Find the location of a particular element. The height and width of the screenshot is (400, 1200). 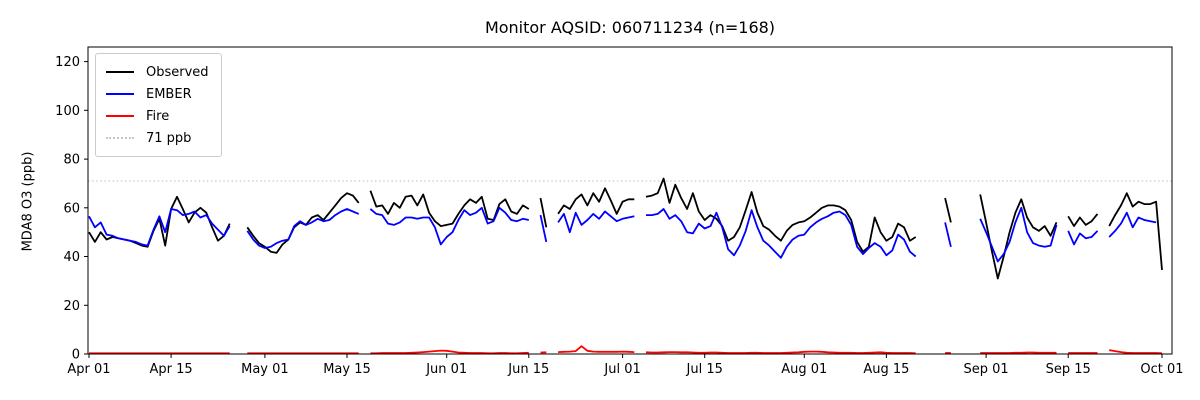

ember-line-sample is located at coordinates (120, 94).